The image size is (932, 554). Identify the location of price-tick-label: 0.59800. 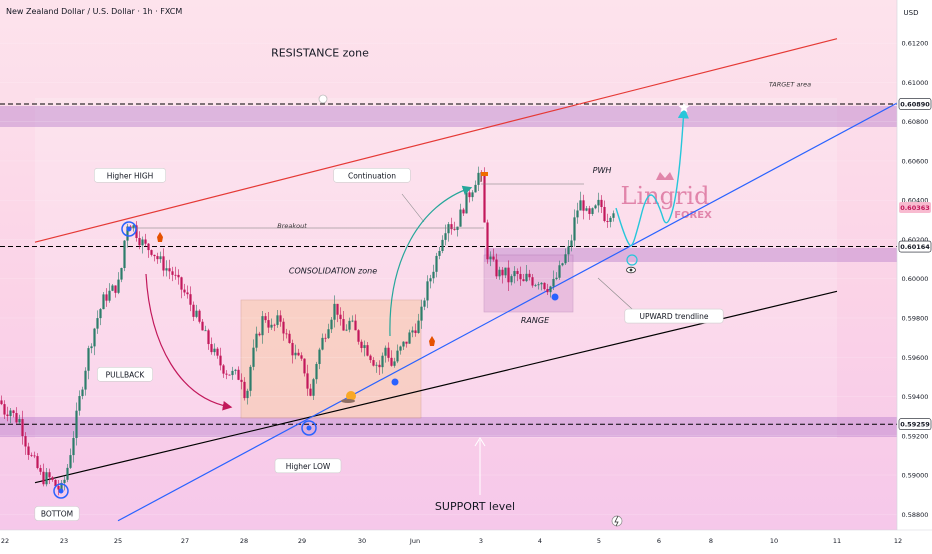
(915, 319).